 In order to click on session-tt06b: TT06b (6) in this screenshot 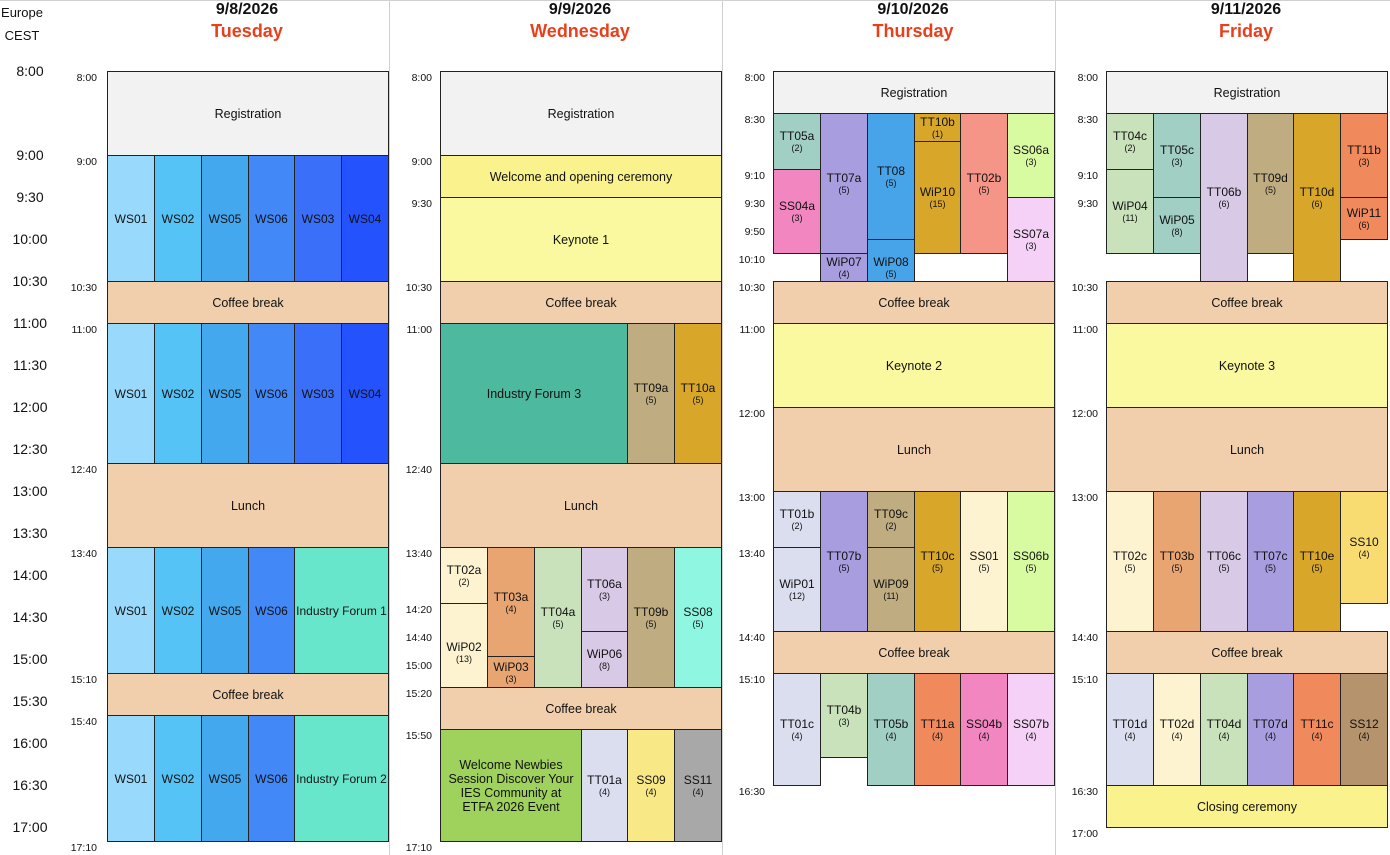, I will do `click(1224, 197)`.